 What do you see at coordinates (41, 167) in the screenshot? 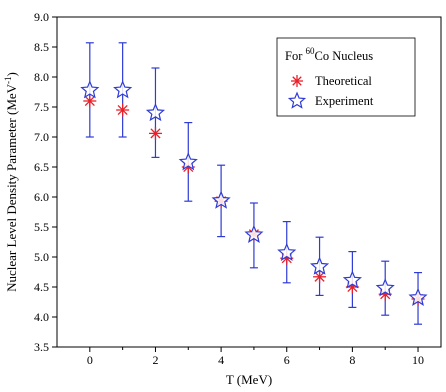
I see `y-tick-label: 6.5` at bounding box center [41, 167].